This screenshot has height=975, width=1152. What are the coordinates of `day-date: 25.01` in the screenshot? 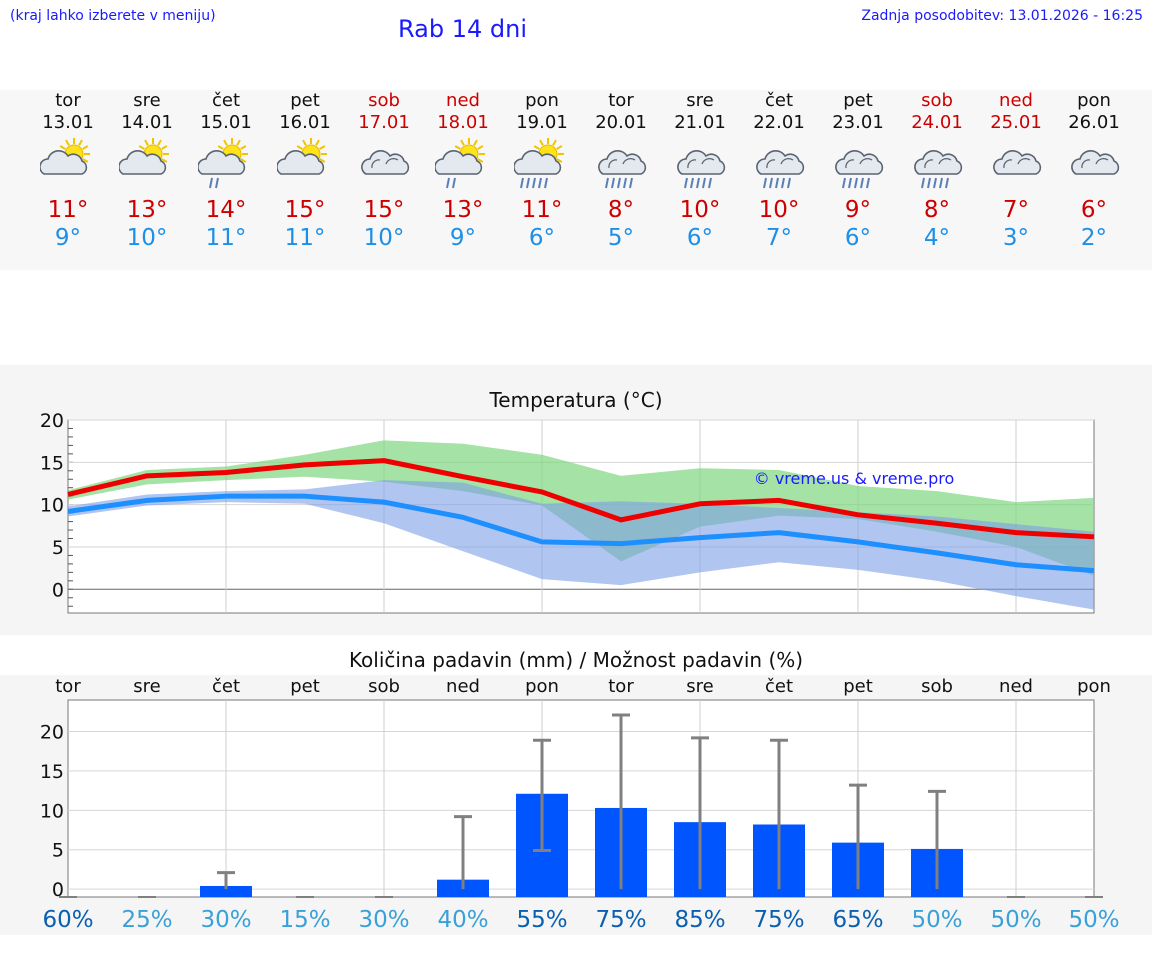 It's located at (1016, 122).